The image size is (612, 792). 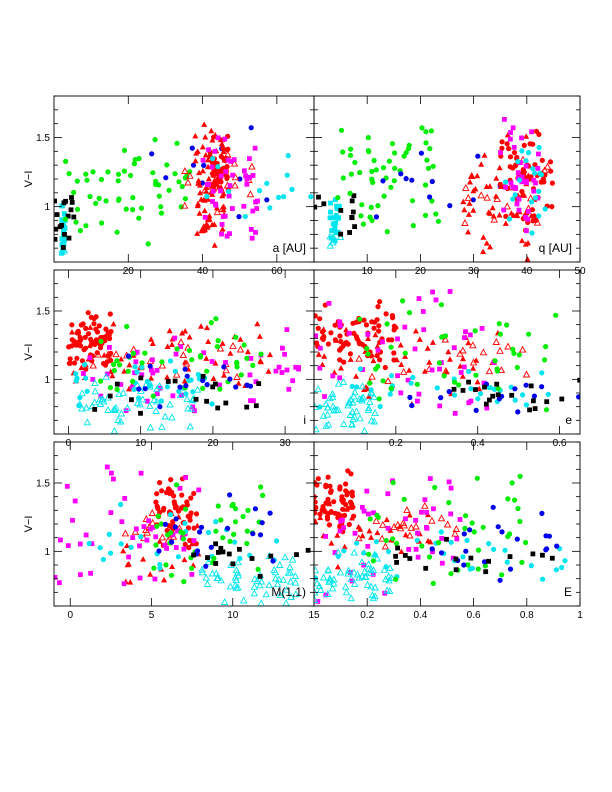 What do you see at coordinates (62, 239) in the screenshot?
I see `point-cyan-filled-square` at bounding box center [62, 239].